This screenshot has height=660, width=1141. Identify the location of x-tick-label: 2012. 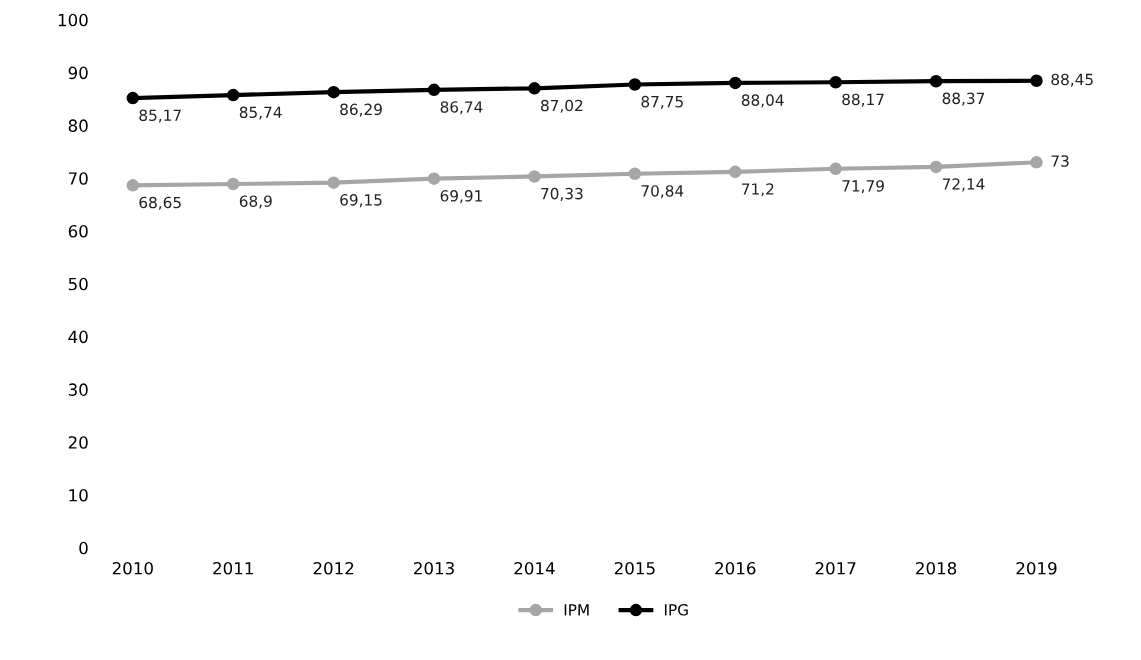
(333, 568).